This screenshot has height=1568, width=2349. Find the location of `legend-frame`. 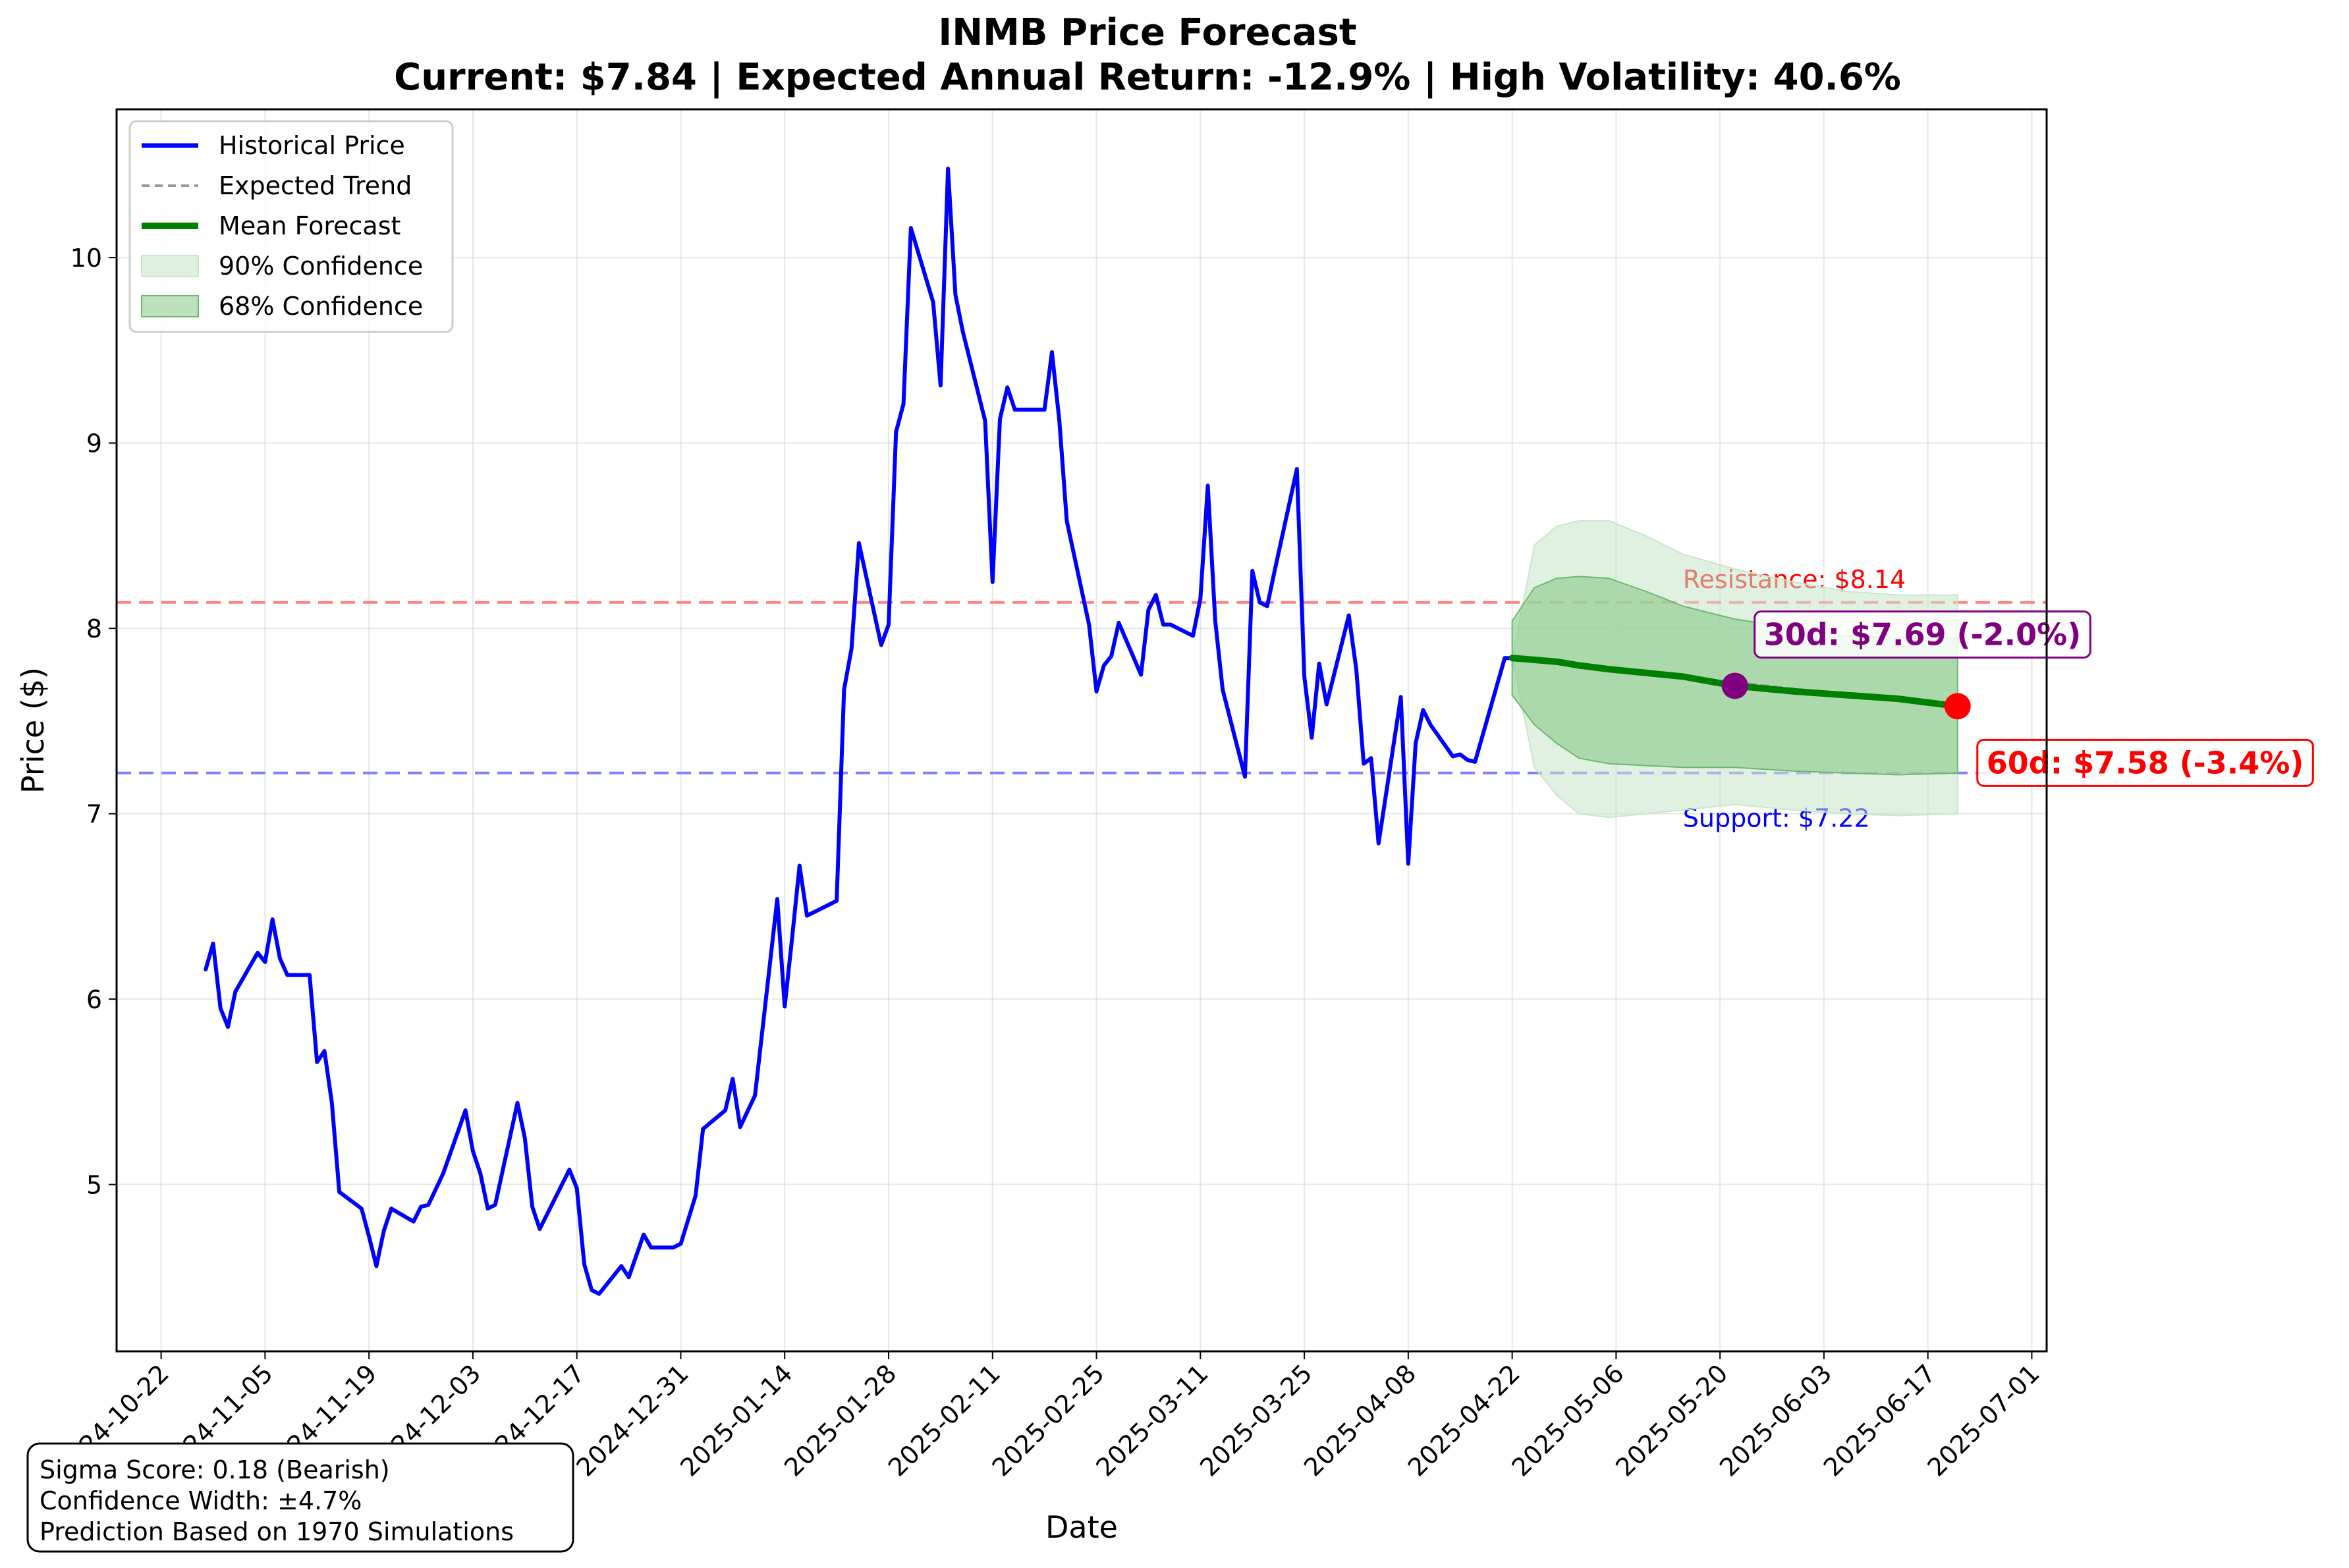

legend-frame is located at coordinates (291, 227).